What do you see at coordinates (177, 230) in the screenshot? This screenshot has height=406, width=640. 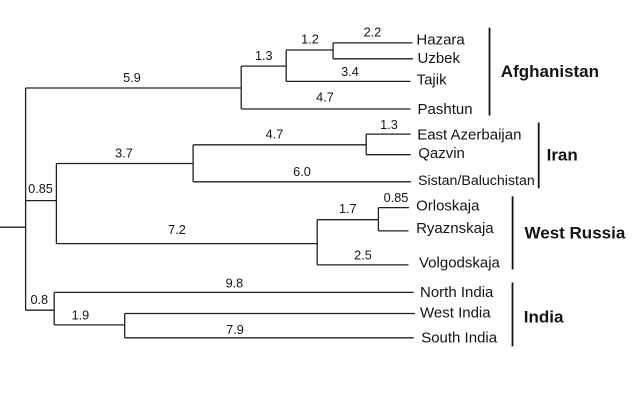 I see `svg-text: 7.2` at bounding box center [177, 230].